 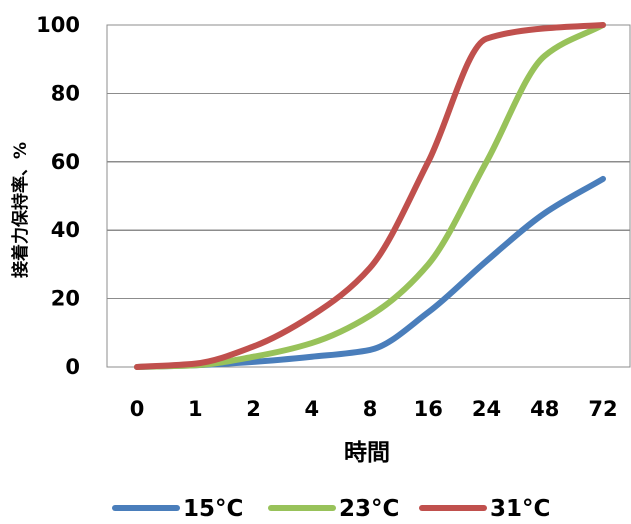 I want to click on legend-label-1: 15°C, so click(x=213, y=509).